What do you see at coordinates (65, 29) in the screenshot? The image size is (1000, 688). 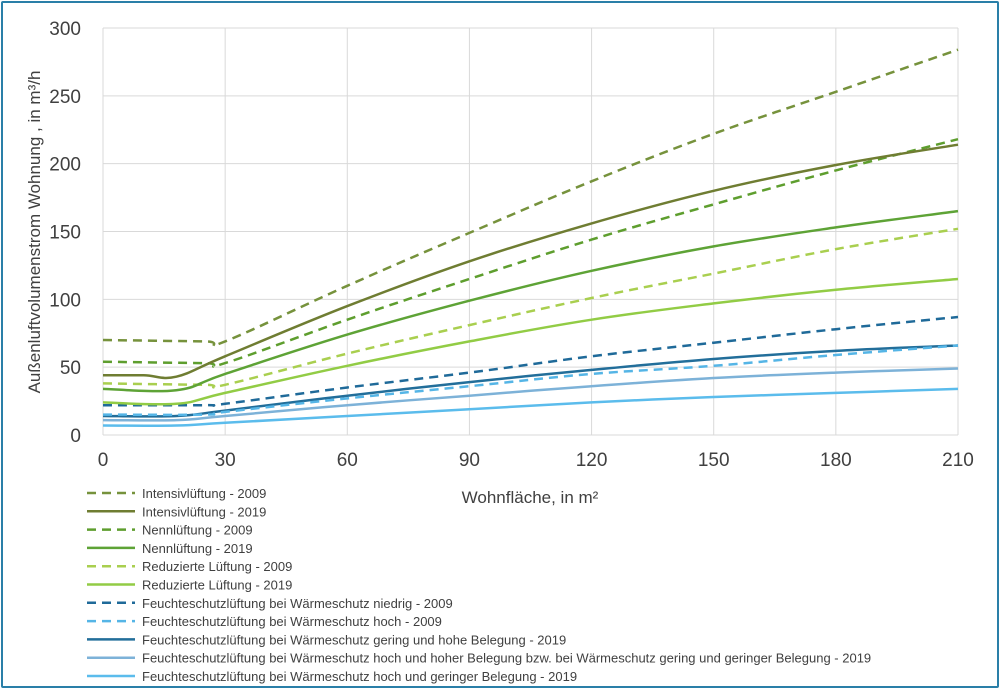 I see `y-tick-label: 300` at bounding box center [65, 29].